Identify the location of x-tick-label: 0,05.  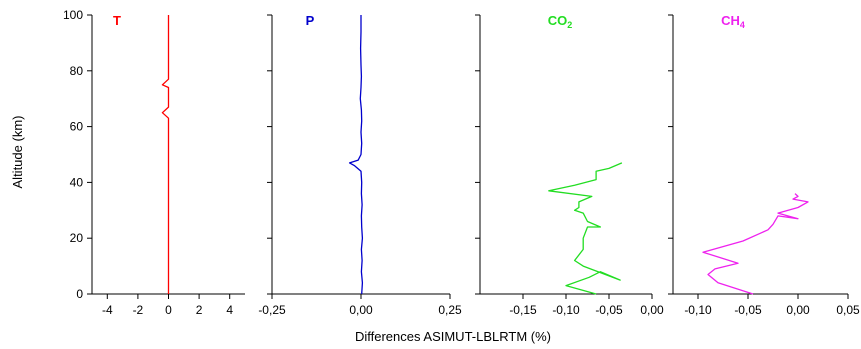
(848, 310).